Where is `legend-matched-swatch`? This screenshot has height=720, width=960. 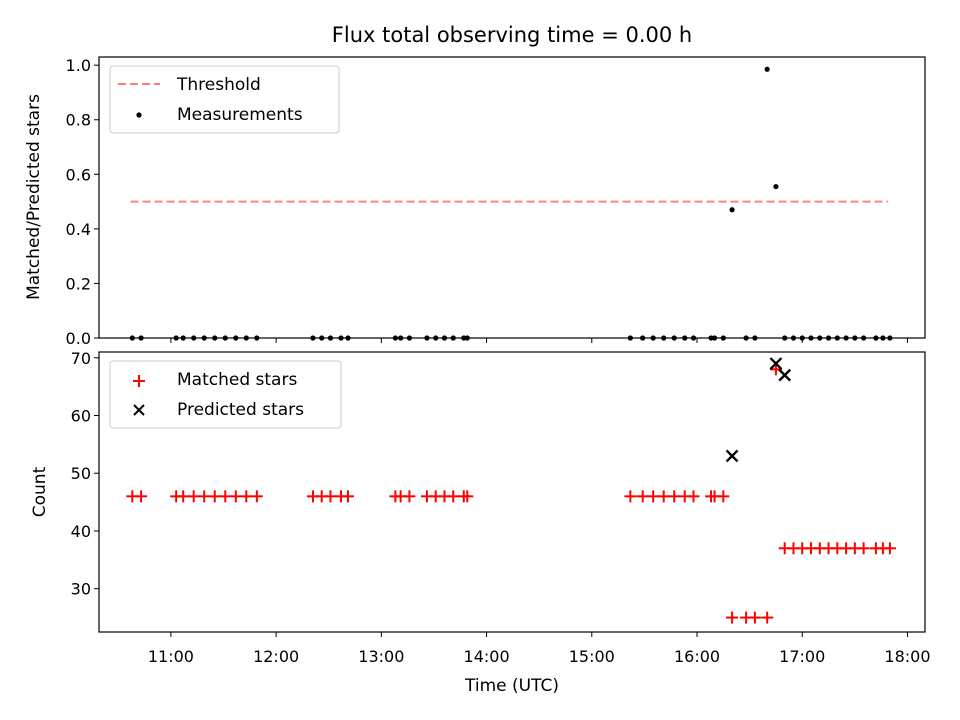
legend-matched-swatch is located at coordinates (139, 381).